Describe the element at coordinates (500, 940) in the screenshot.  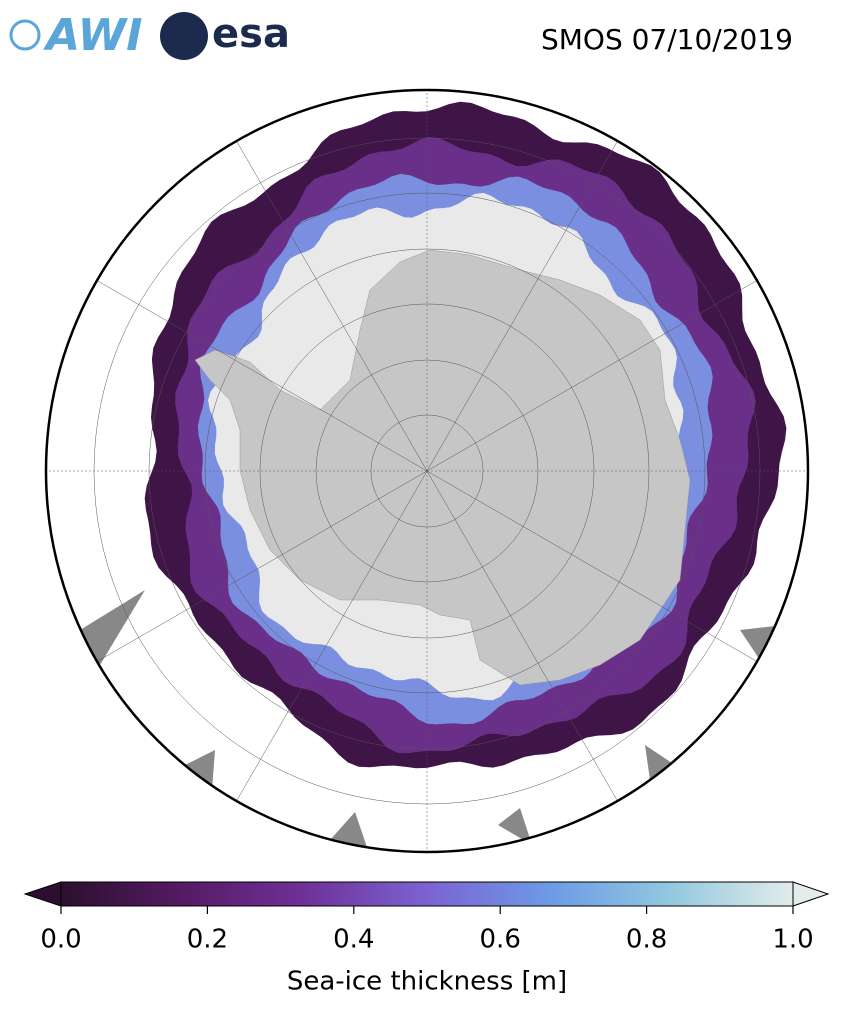
I see `colorbar-tick-label: 0.6` at that location.